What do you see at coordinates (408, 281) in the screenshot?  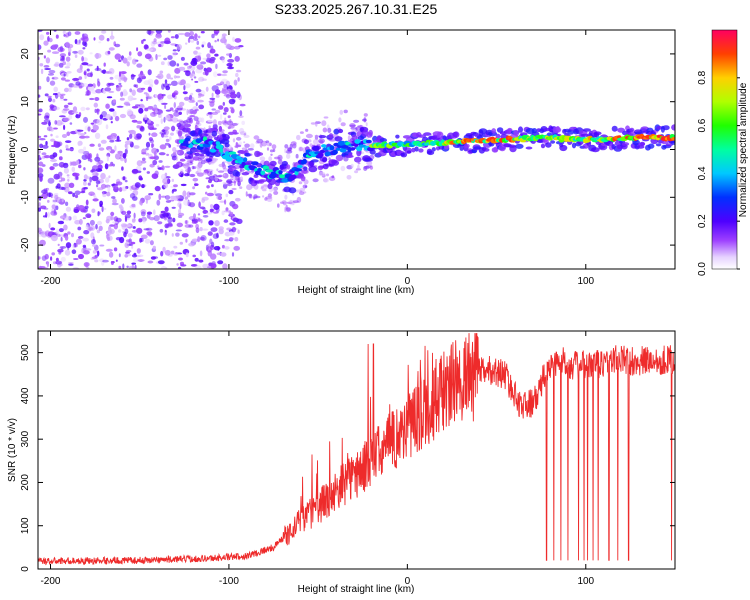 I see `spectrogram-x-tick-label: 0` at bounding box center [408, 281].